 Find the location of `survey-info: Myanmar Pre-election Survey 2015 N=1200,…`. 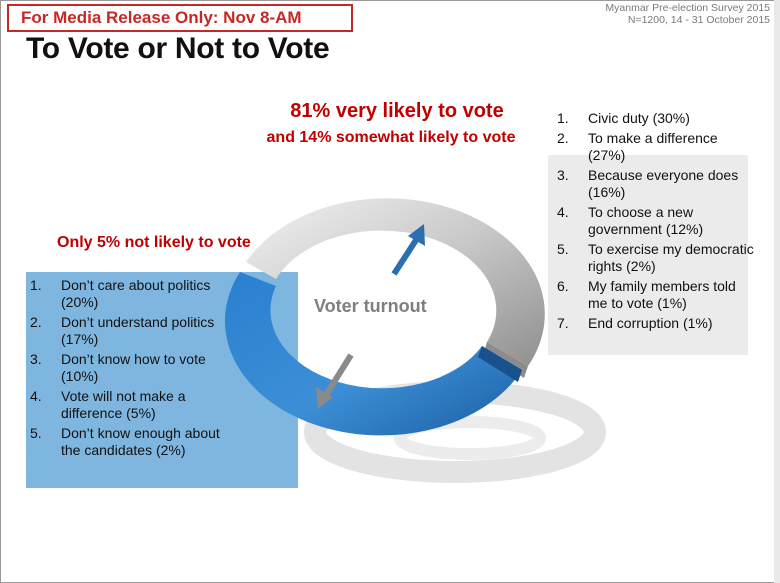

survey-info: Myanmar Pre-election Survey 2015 N=1200,… is located at coordinates (687, 14).